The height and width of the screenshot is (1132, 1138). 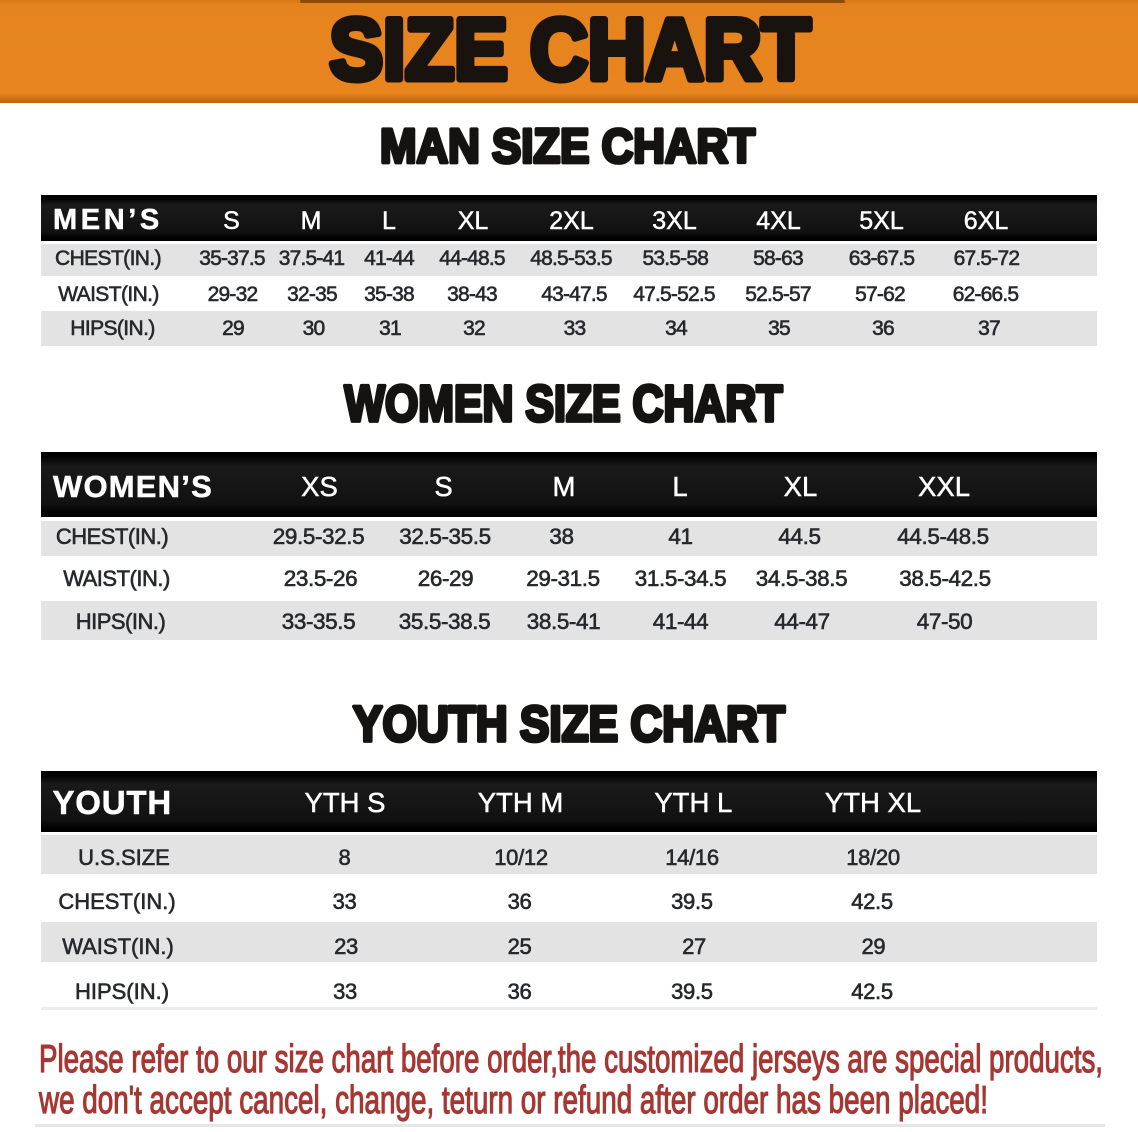 What do you see at coordinates (570, 50) in the screenshot?
I see `svg-text: SIZE CHART` at bounding box center [570, 50].